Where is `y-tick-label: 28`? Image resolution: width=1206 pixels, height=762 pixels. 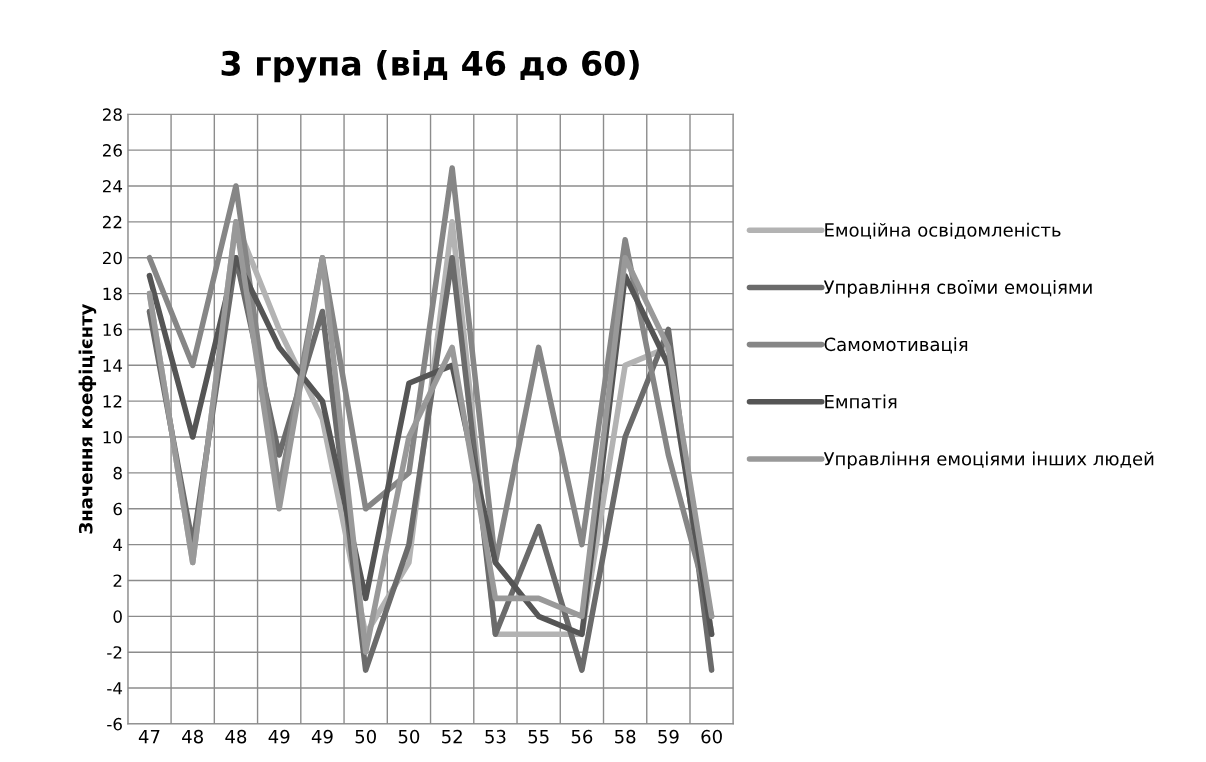
y-tick-label: 28 is located at coordinates (112, 114).